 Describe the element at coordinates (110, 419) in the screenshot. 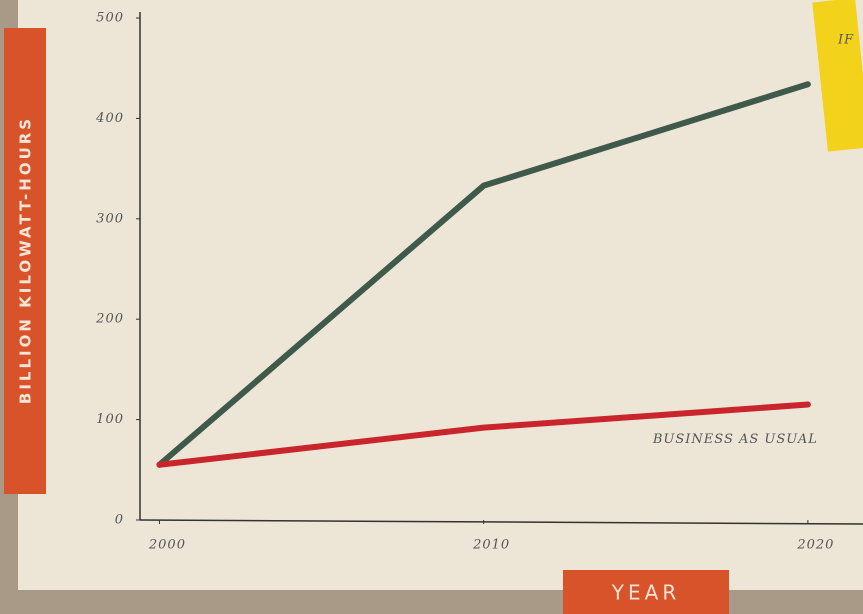

I see `y-tick-label: 100` at that location.